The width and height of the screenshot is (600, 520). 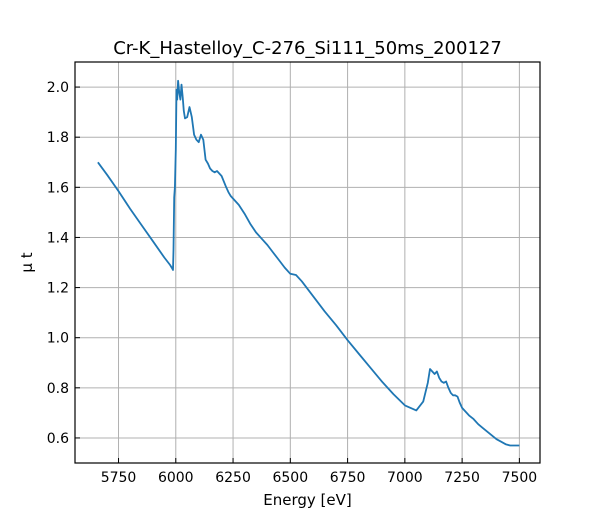 What do you see at coordinates (176, 478) in the screenshot?
I see `x-tick-label: 6000` at bounding box center [176, 478].